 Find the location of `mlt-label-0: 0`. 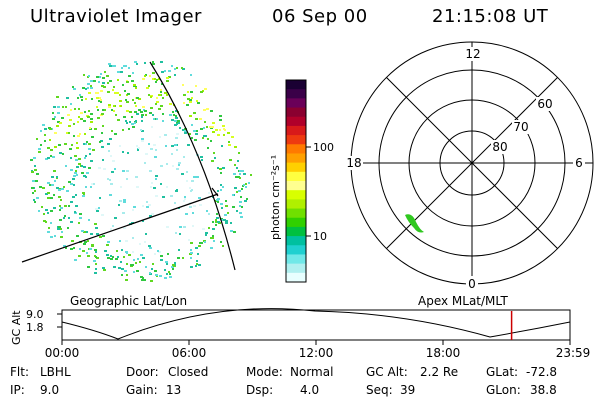

mlt-label-0: 0 is located at coordinates (472, 284).